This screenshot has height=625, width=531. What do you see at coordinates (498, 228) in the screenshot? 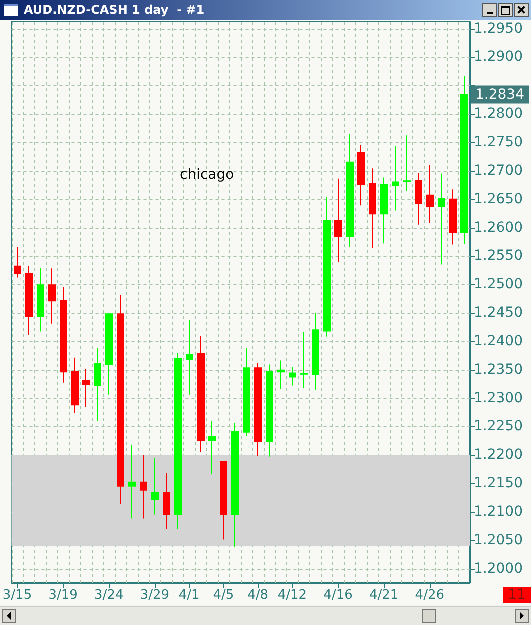
I see `y-tick-label: 1.2600` at bounding box center [498, 228].